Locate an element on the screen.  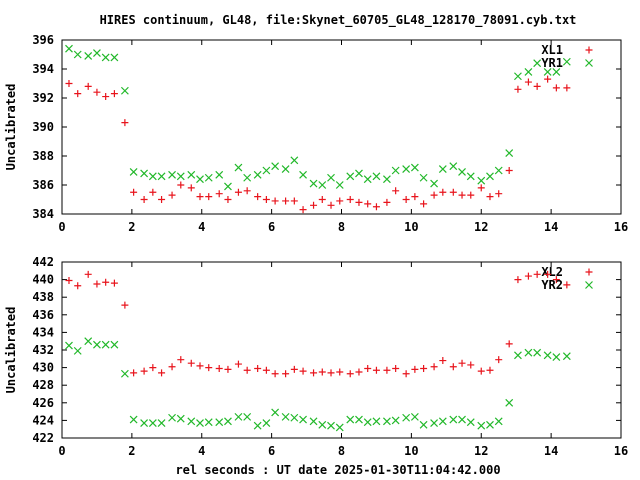
legend-label-yr1: YR1 is located at coordinates (552, 63).